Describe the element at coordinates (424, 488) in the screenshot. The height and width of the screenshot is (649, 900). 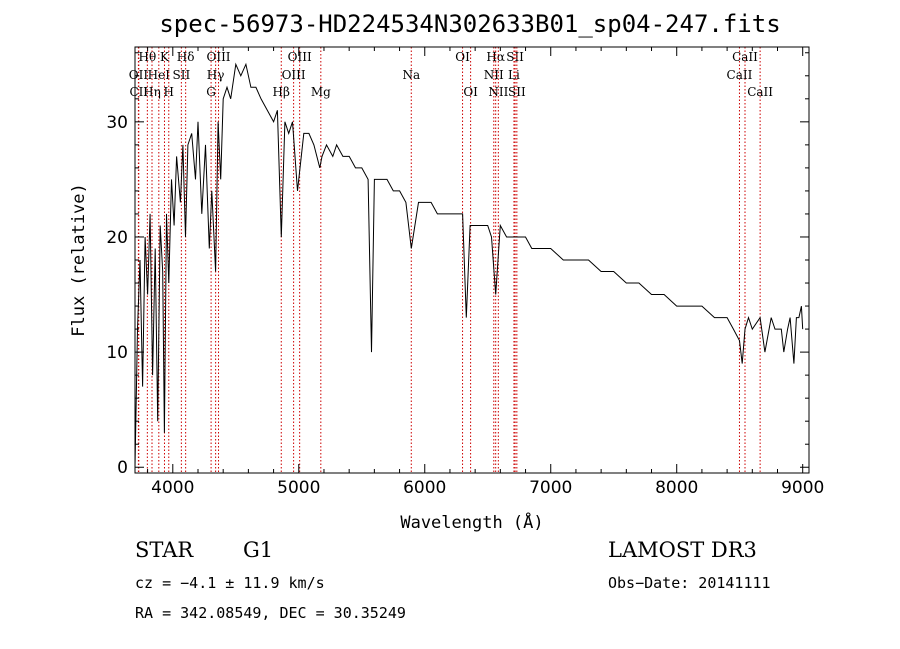
I see `x-tick-label-2: 6000` at that location.